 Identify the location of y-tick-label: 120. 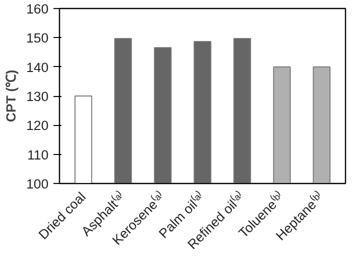
(37, 126).